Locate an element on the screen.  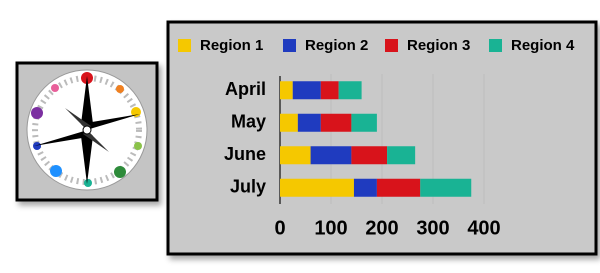
legend-label: Region 1 is located at coordinates (231, 45).